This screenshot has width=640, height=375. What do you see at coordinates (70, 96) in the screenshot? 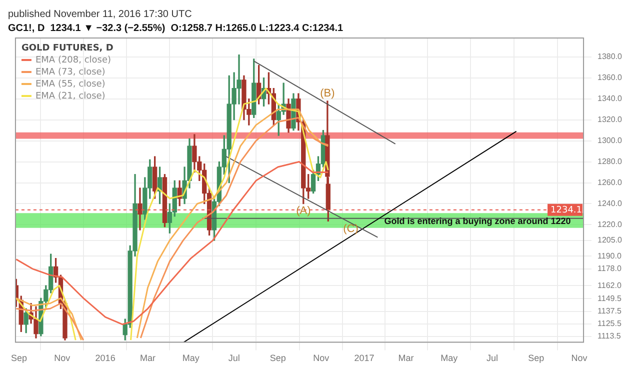
I see `legend-label: EMA (21, close)` at bounding box center [70, 96].